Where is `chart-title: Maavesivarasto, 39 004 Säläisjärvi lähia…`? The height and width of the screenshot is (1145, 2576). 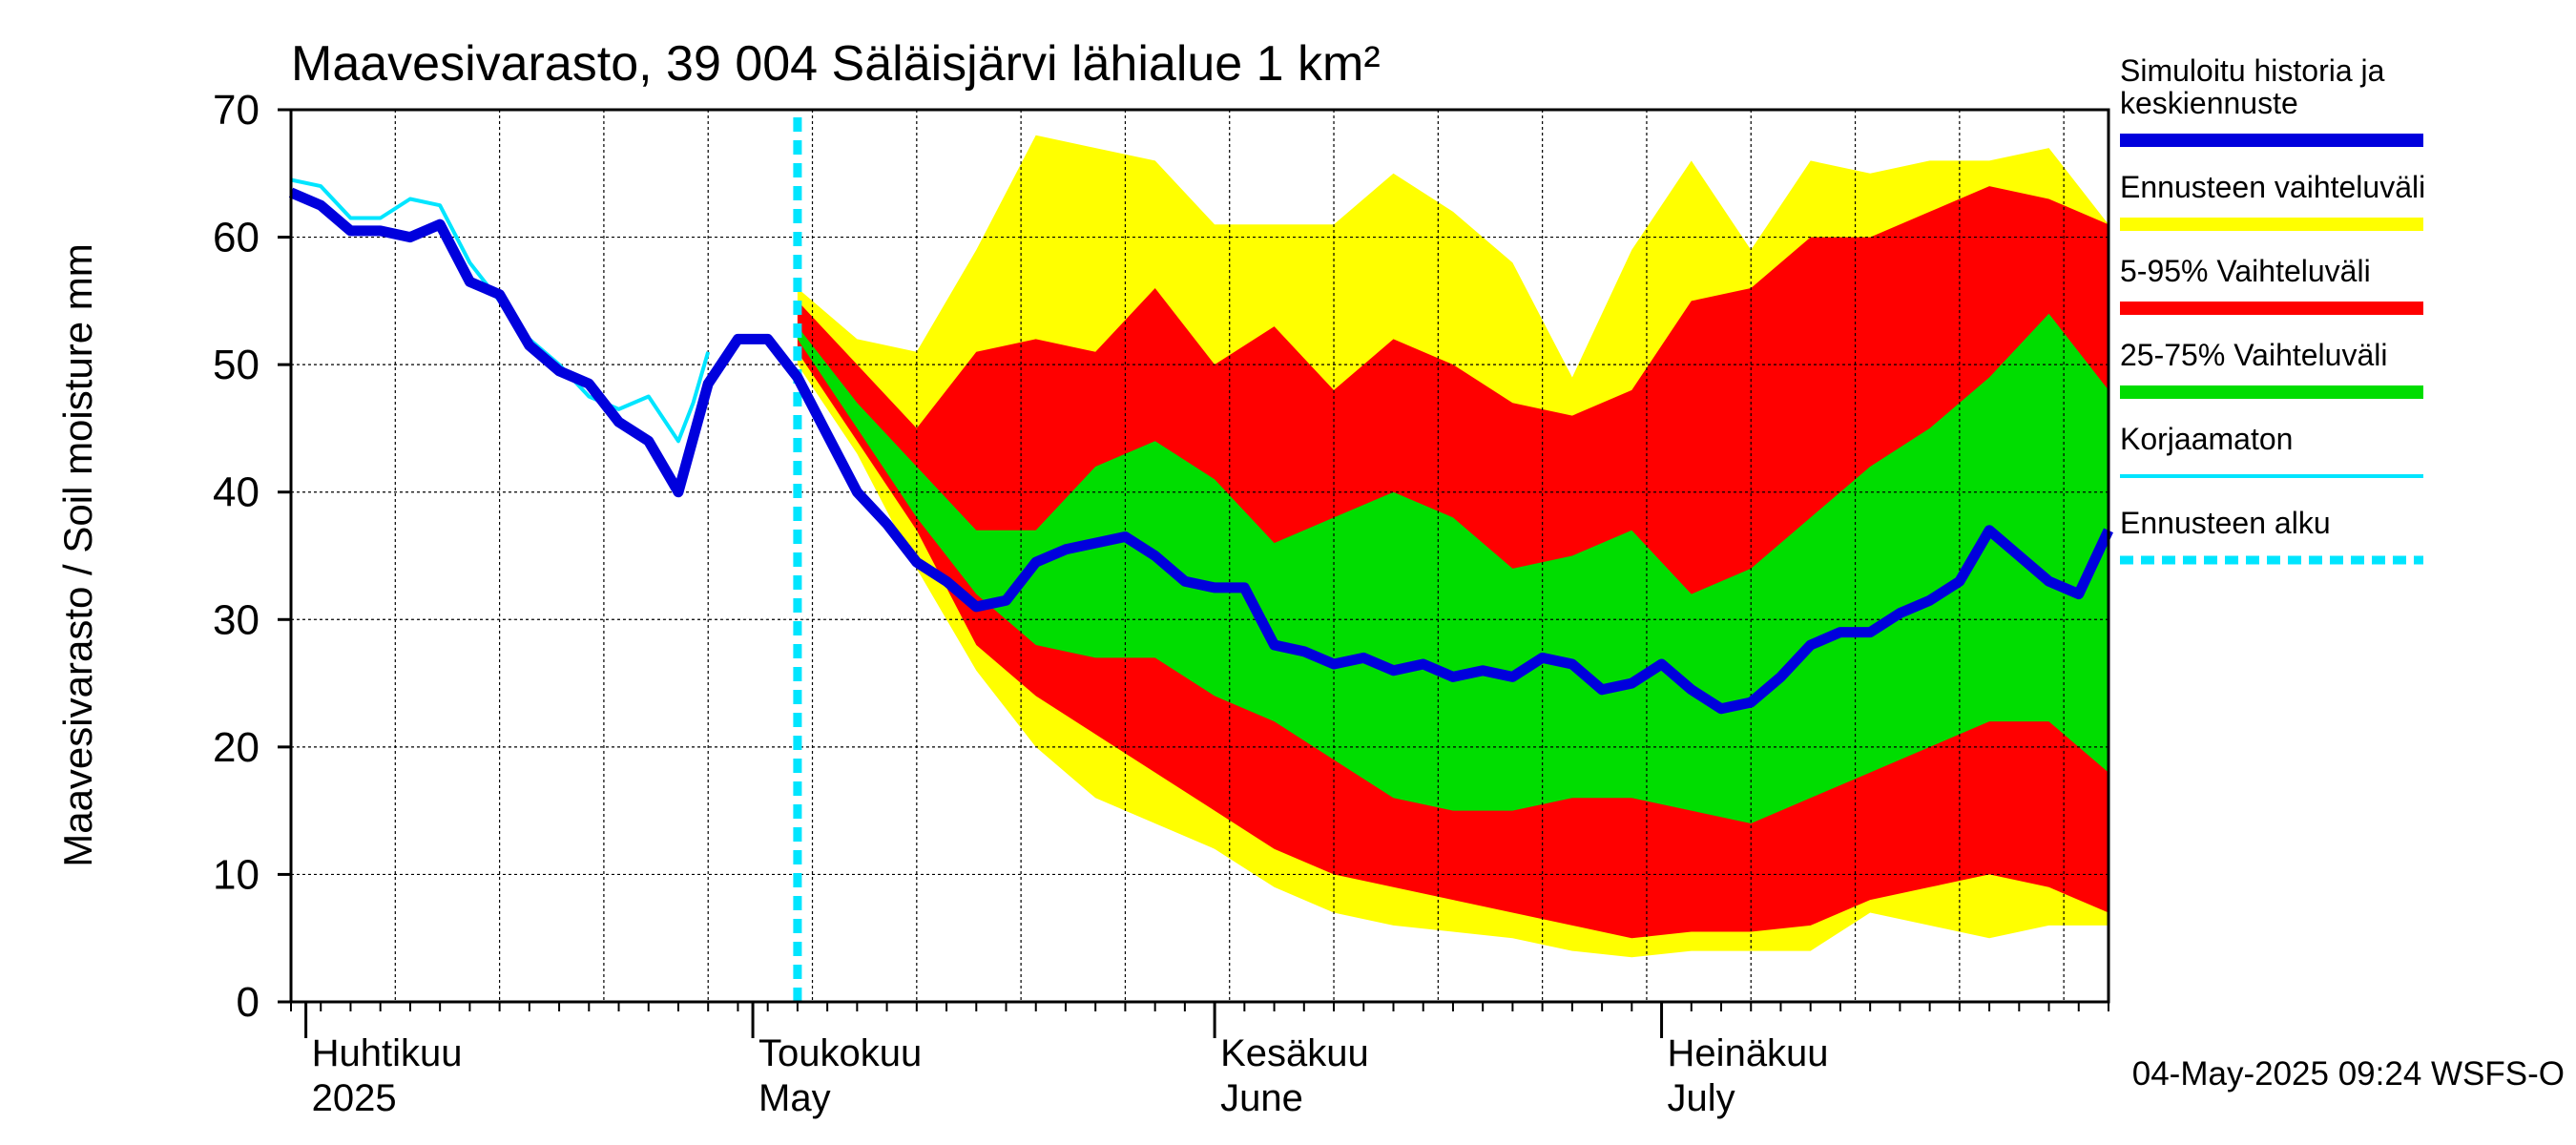 chart-title: Maavesivarasto, 39 004 Säläisjärvi lähia… is located at coordinates (836, 64).